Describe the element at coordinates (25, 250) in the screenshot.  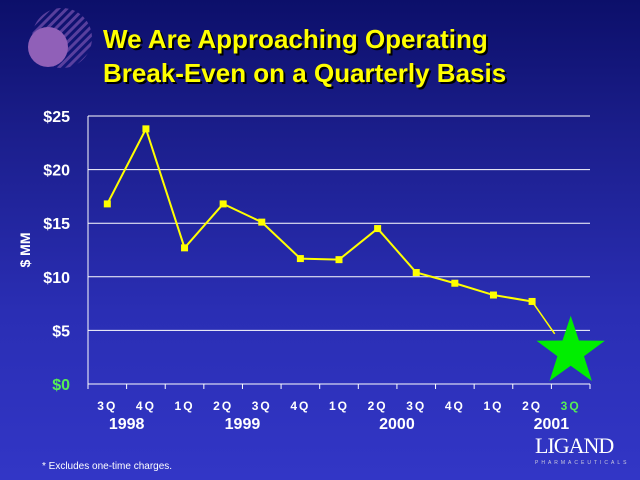
I see `y-axis-label: $ MM` at that location.